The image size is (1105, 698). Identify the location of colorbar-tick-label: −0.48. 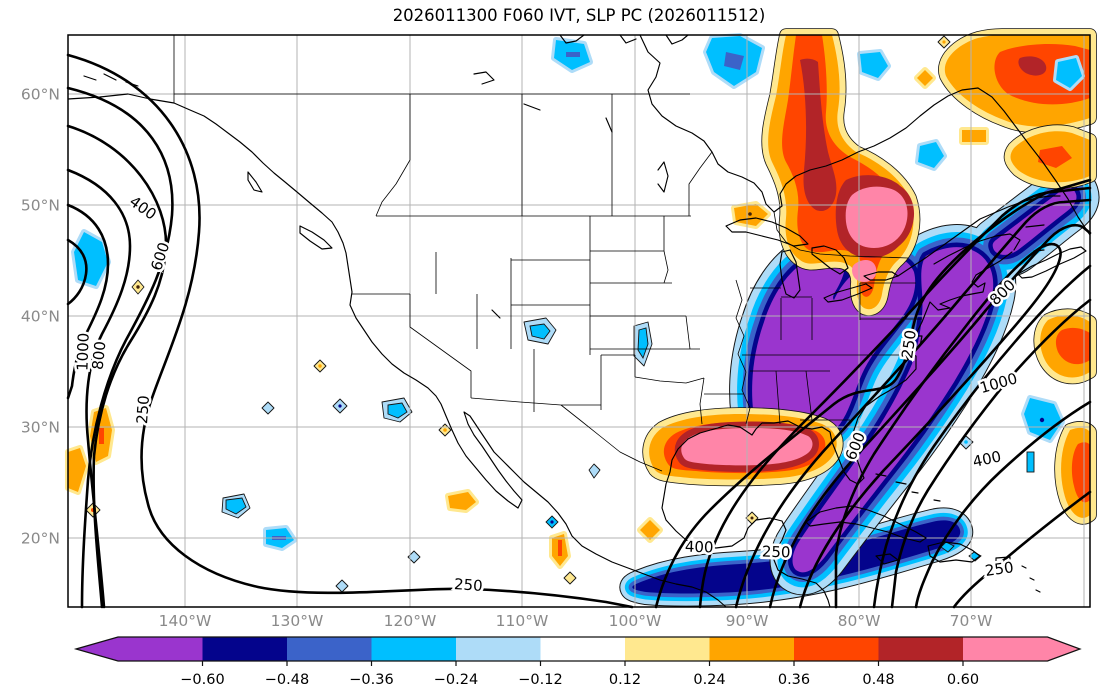
(287, 680).